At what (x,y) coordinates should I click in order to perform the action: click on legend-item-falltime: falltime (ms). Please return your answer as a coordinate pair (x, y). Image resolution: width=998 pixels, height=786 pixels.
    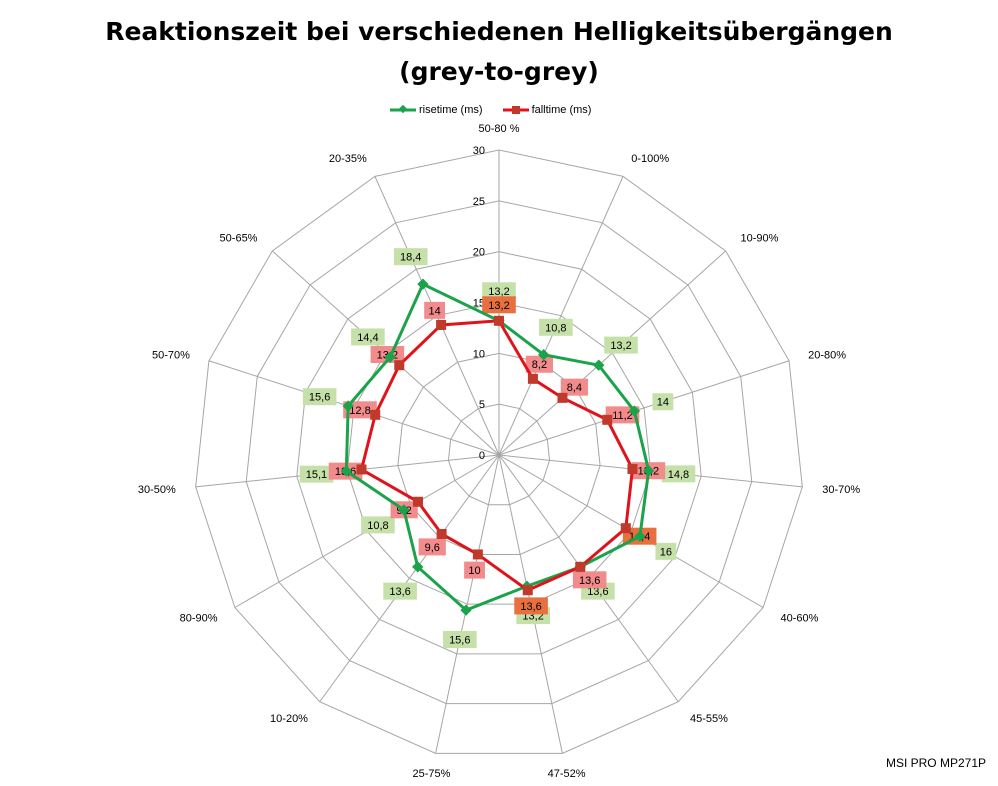
    Looking at the image, I should click on (547, 110).